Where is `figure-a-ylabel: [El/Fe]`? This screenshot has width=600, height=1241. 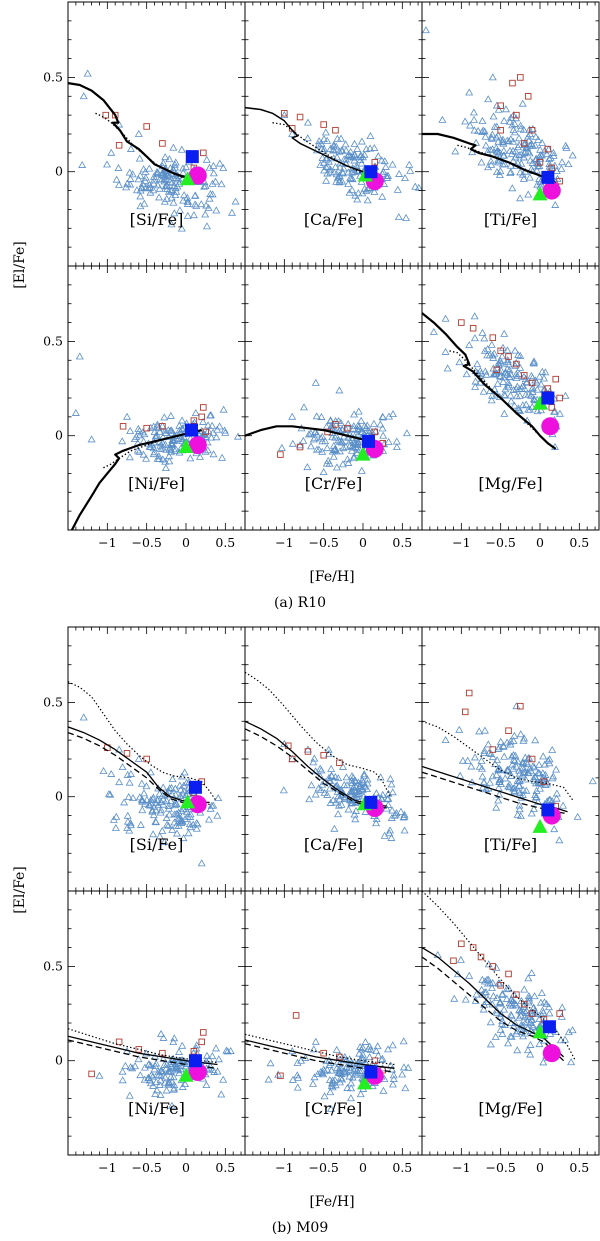 figure-a-ylabel: [El/Fe] is located at coordinates (20, 265).